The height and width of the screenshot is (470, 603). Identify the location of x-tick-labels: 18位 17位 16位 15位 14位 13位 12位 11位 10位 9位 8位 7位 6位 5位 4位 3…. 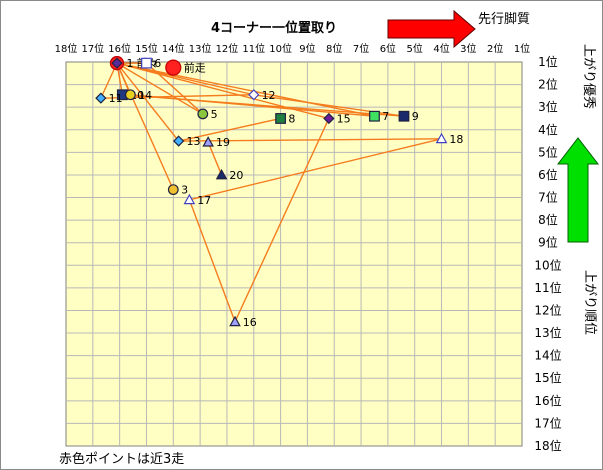
(293, 48).